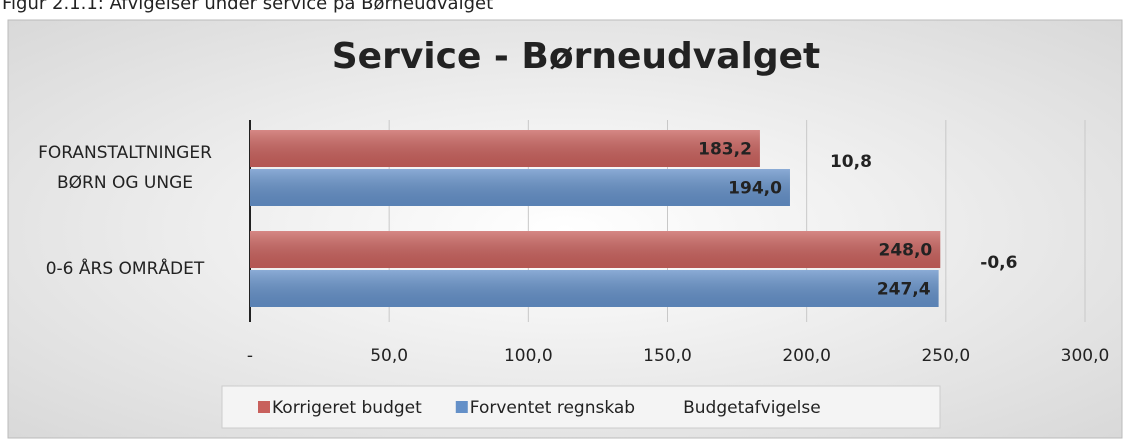 This screenshot has height=445, width=1134. I want to click on x-tick-label: 150,0, so click(667, 356).